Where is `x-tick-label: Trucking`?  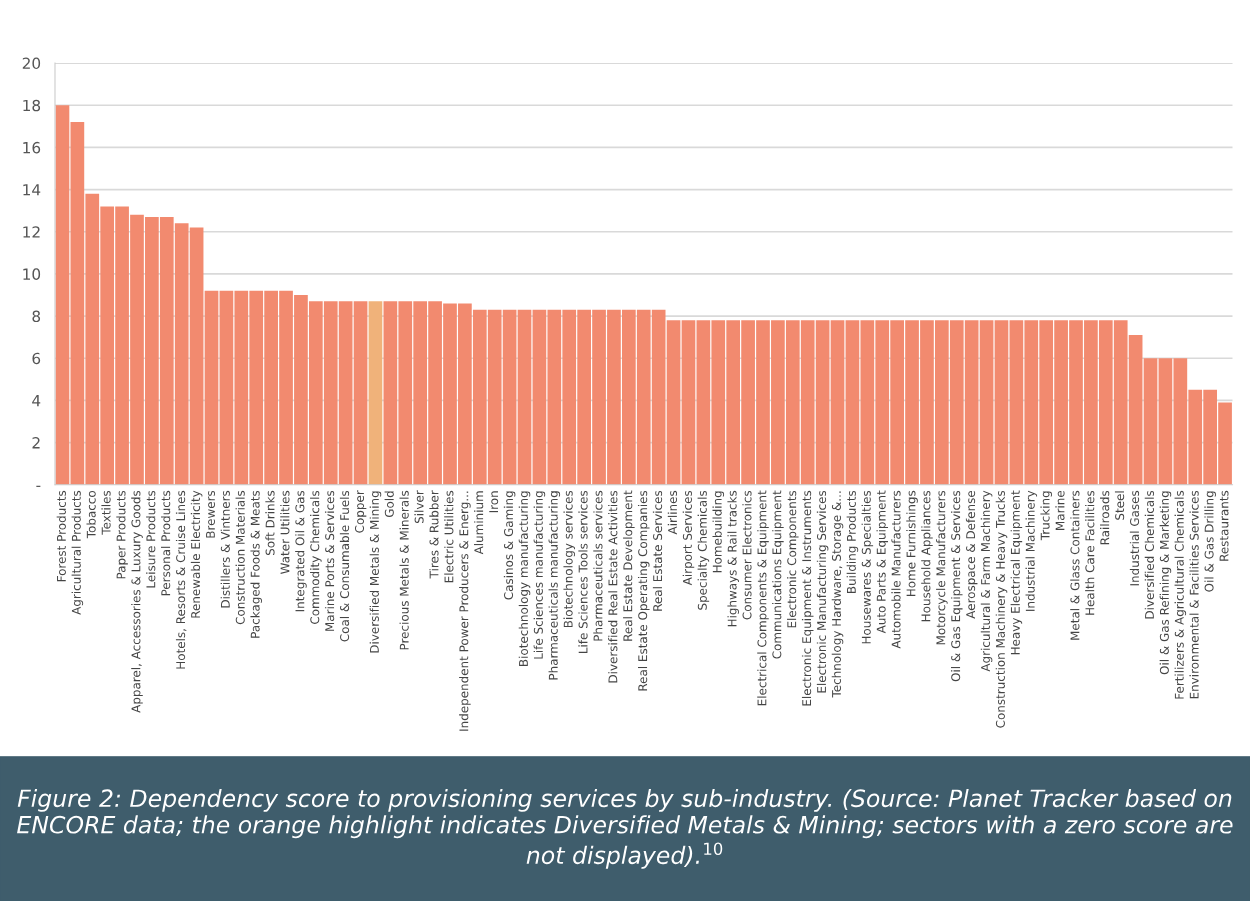
x-tick-label: Trucking is located at coordinates (1046, 516).